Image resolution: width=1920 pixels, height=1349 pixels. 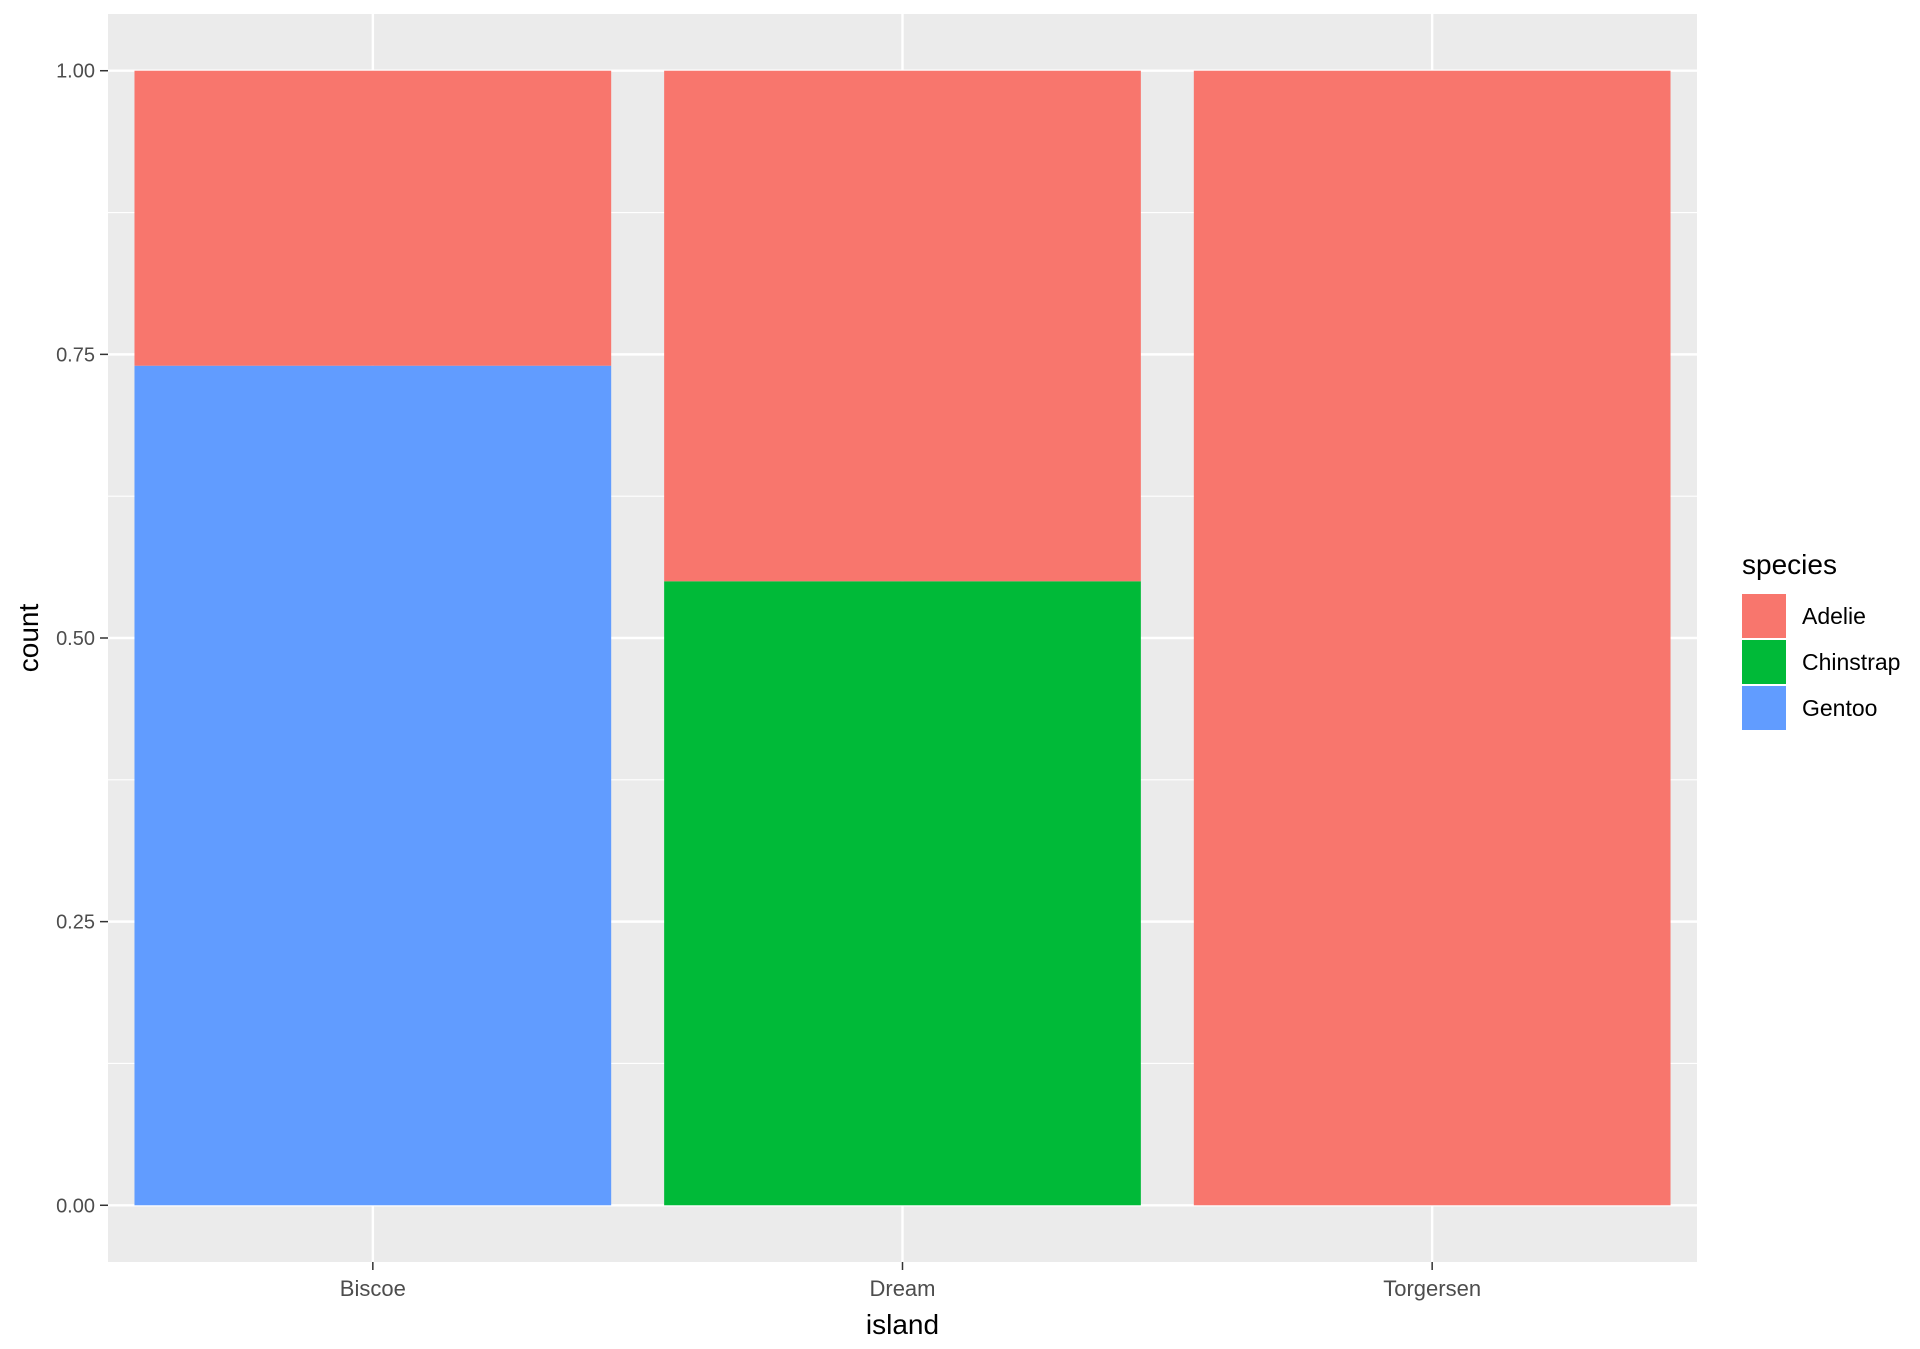 What do you see at coordinates (902, 1324) in the screenshot?
I see `x-axis-title: island` at bounding box center [902, 1324].